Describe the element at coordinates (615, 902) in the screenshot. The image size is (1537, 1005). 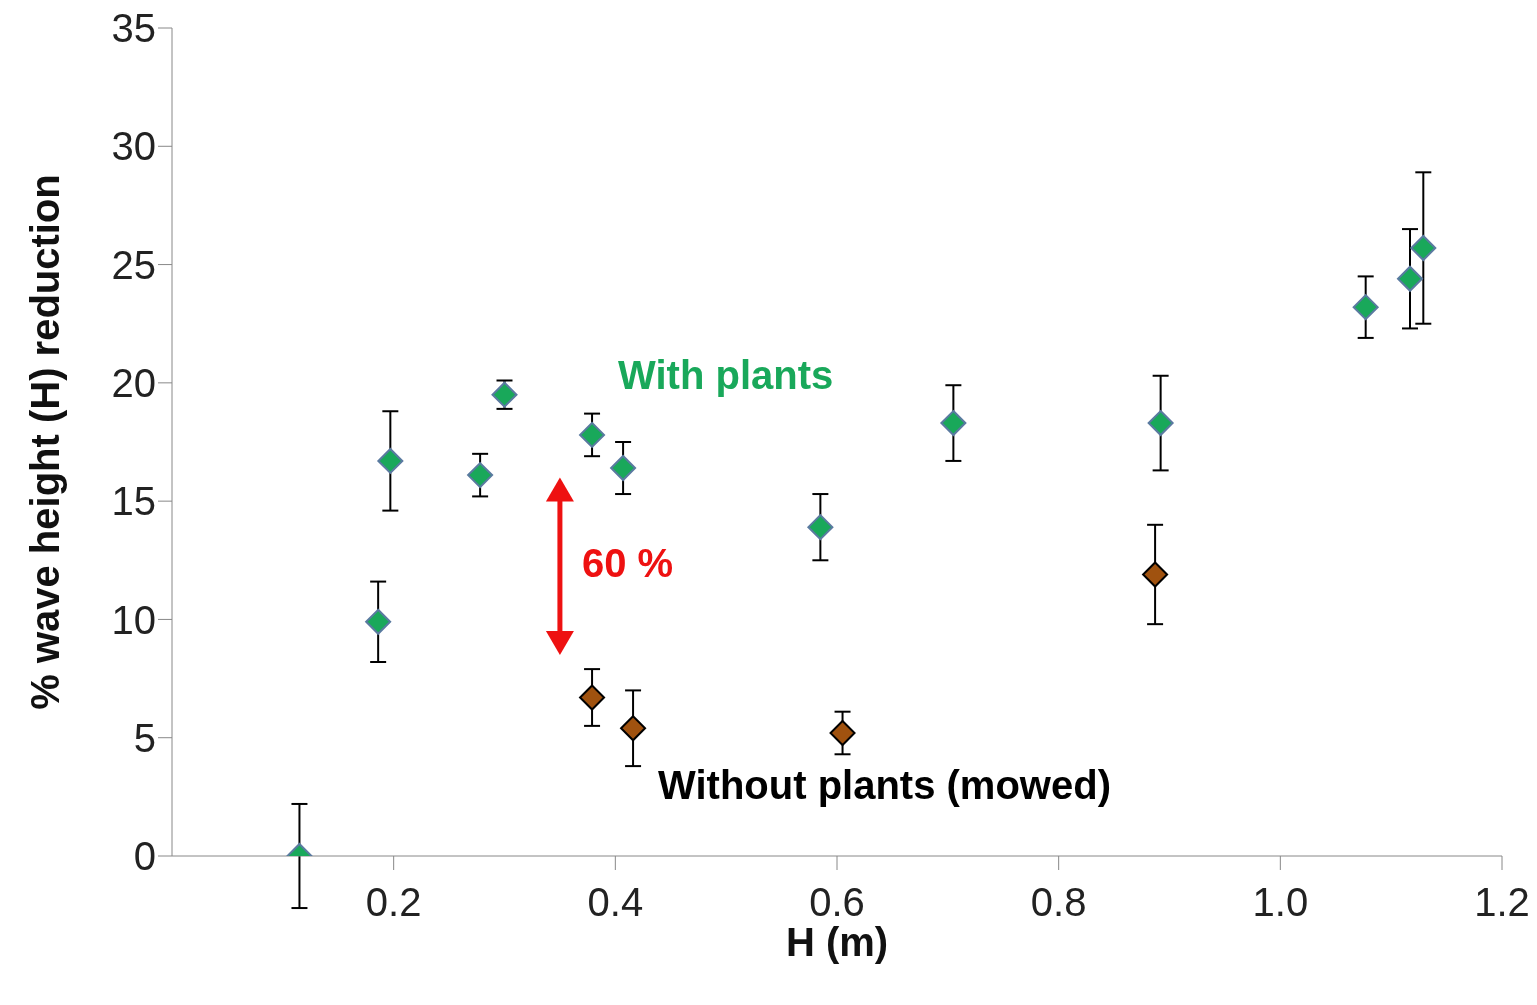
I see `x-tick-label: 0.4` at that location.